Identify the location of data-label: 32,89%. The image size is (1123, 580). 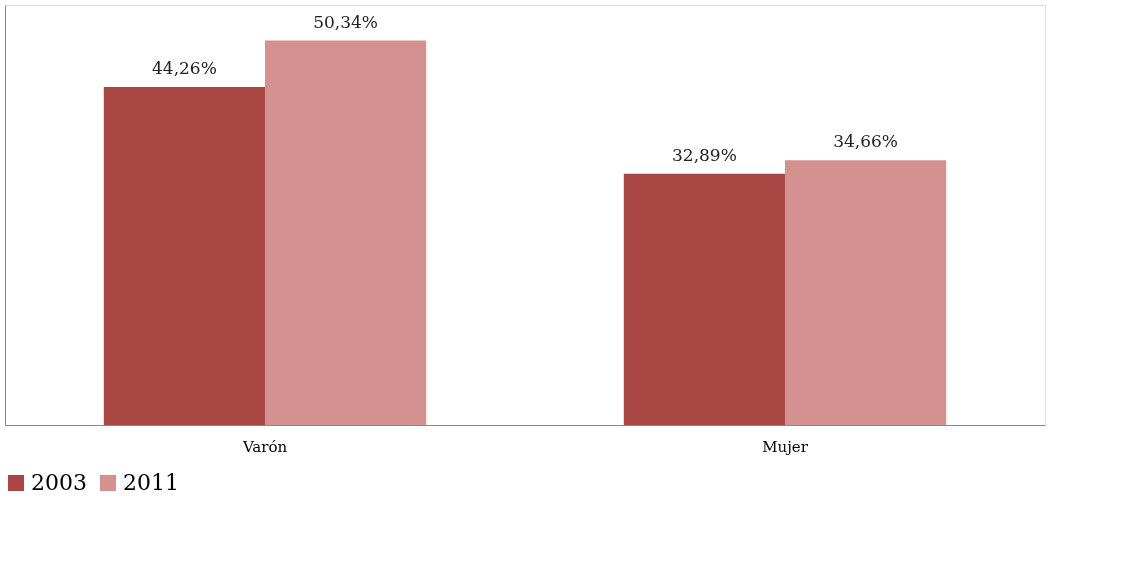
(704, 154).